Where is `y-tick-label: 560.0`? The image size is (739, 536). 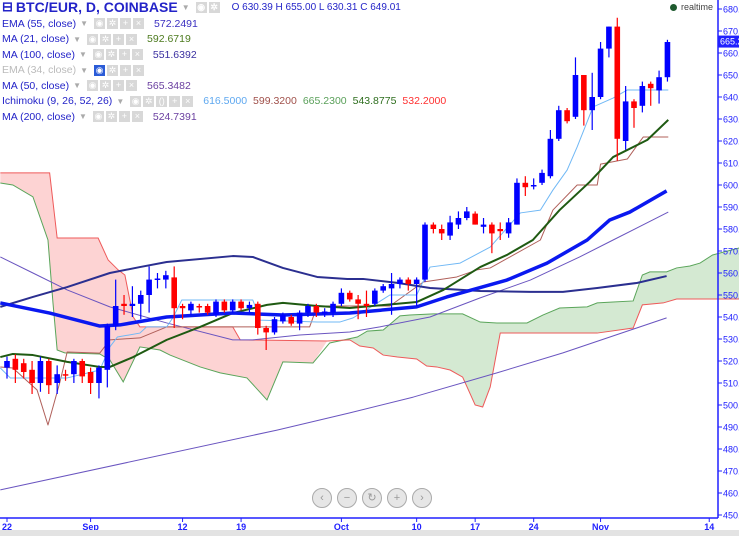
y-tick-label: 560.0 is located at coordinates (731, 274).